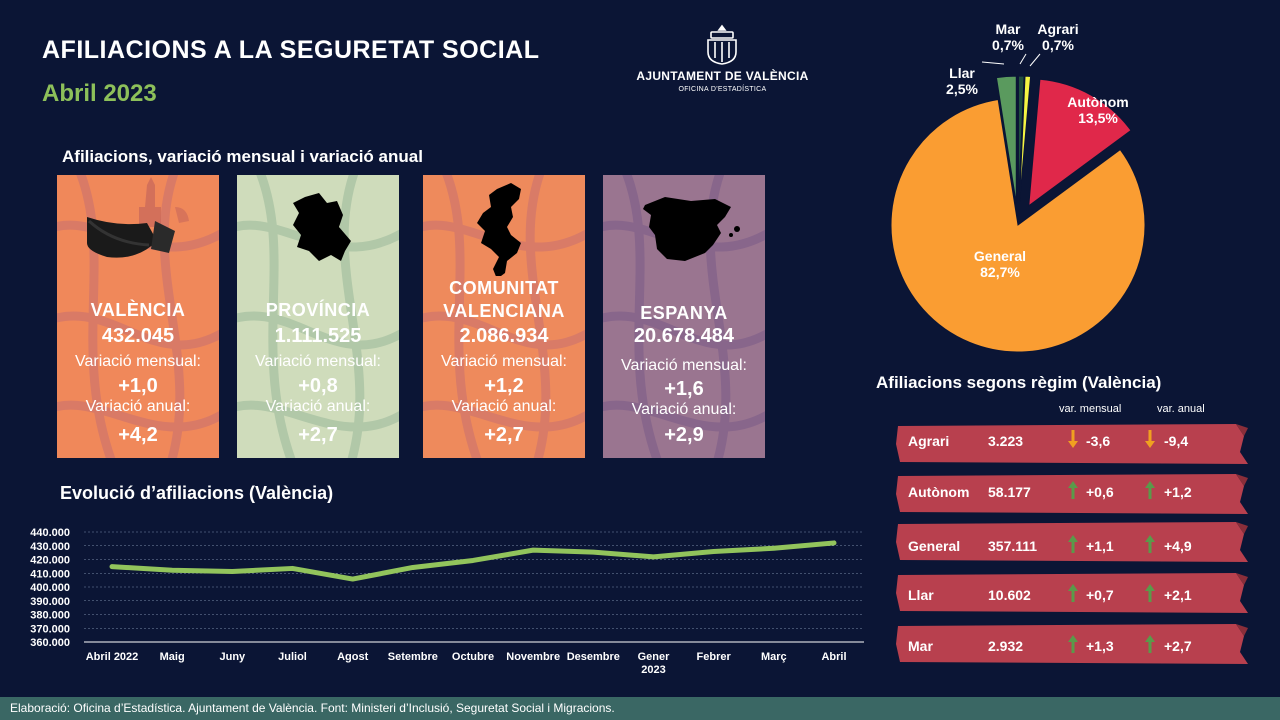 Image resolution: width=1280 pixels, height=720 pixels. I want to click on pie-label: Agrari, so click(1057, 29).